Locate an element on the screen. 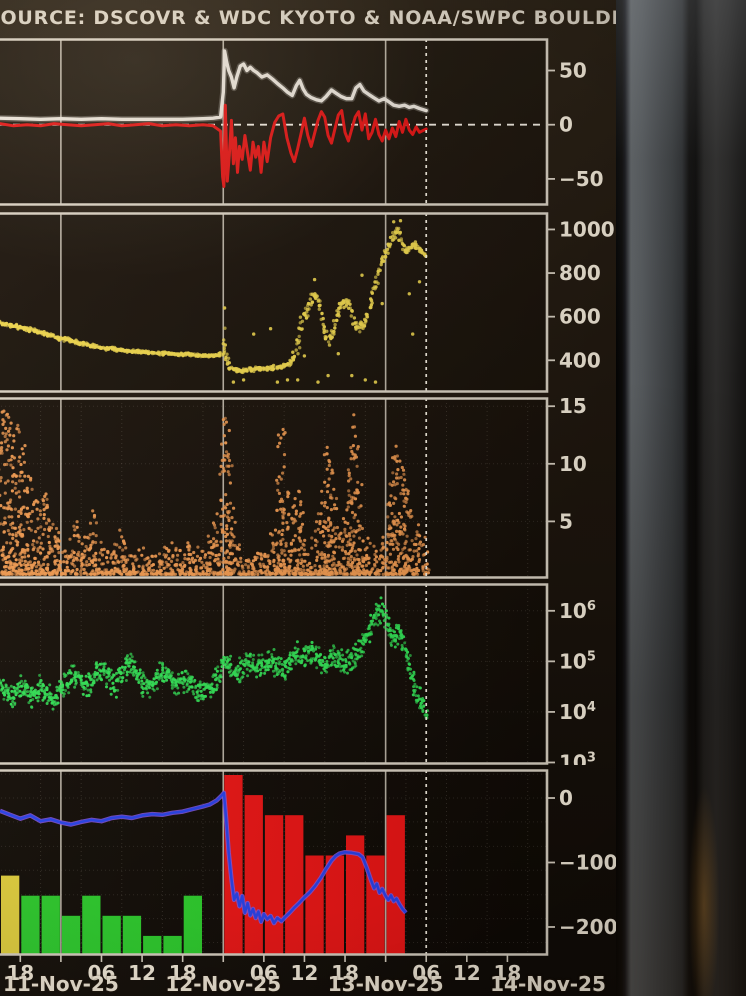 The image size is (746, 996). svg-text: 103 is located at coordinates (577, 758).